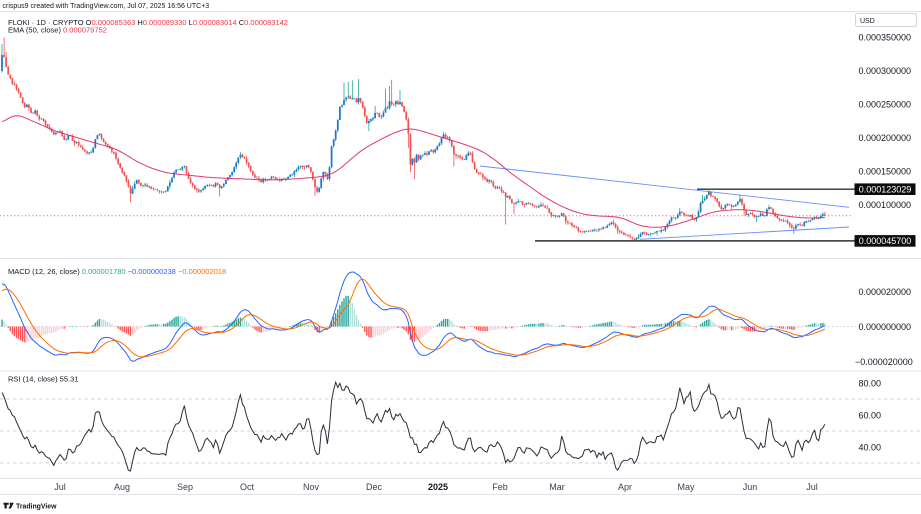 This screenshot has height=514, width=921. What do you see at coordinates (185, 487) in the screenshot?
I see `svg-text: Sep` at bounding box center [185, 487].